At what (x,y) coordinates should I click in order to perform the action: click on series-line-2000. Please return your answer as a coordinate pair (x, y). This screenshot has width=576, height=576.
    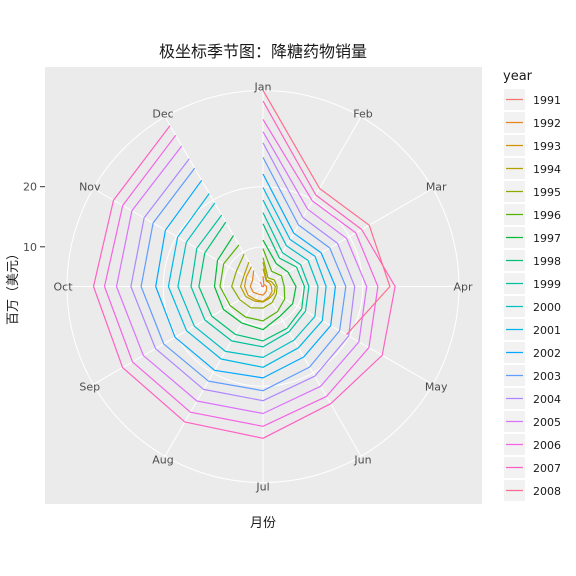
    Looking at the image, I should click on (248, 278).